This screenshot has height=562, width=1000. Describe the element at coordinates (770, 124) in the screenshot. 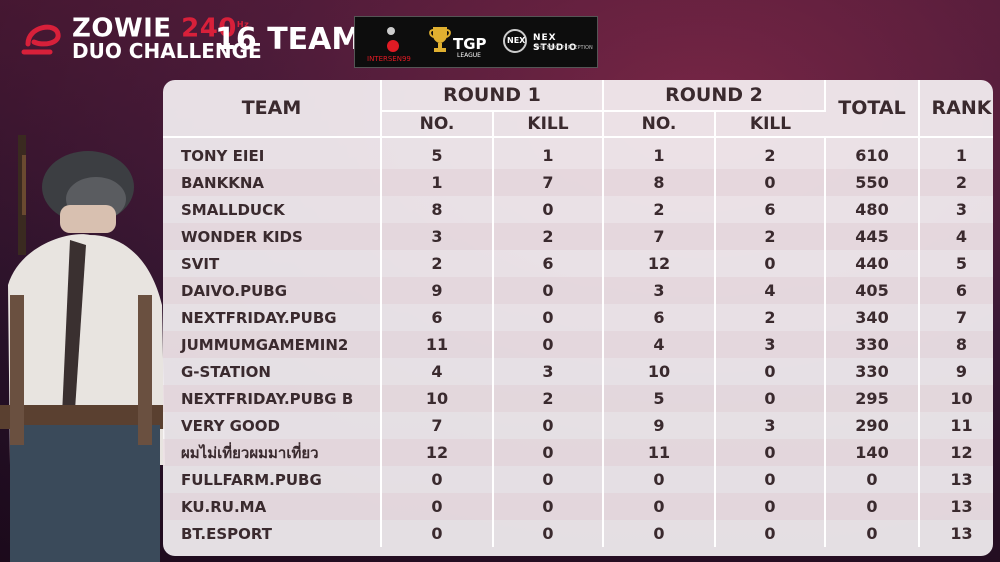

I see `header-r2-kill: KILL` at that location.